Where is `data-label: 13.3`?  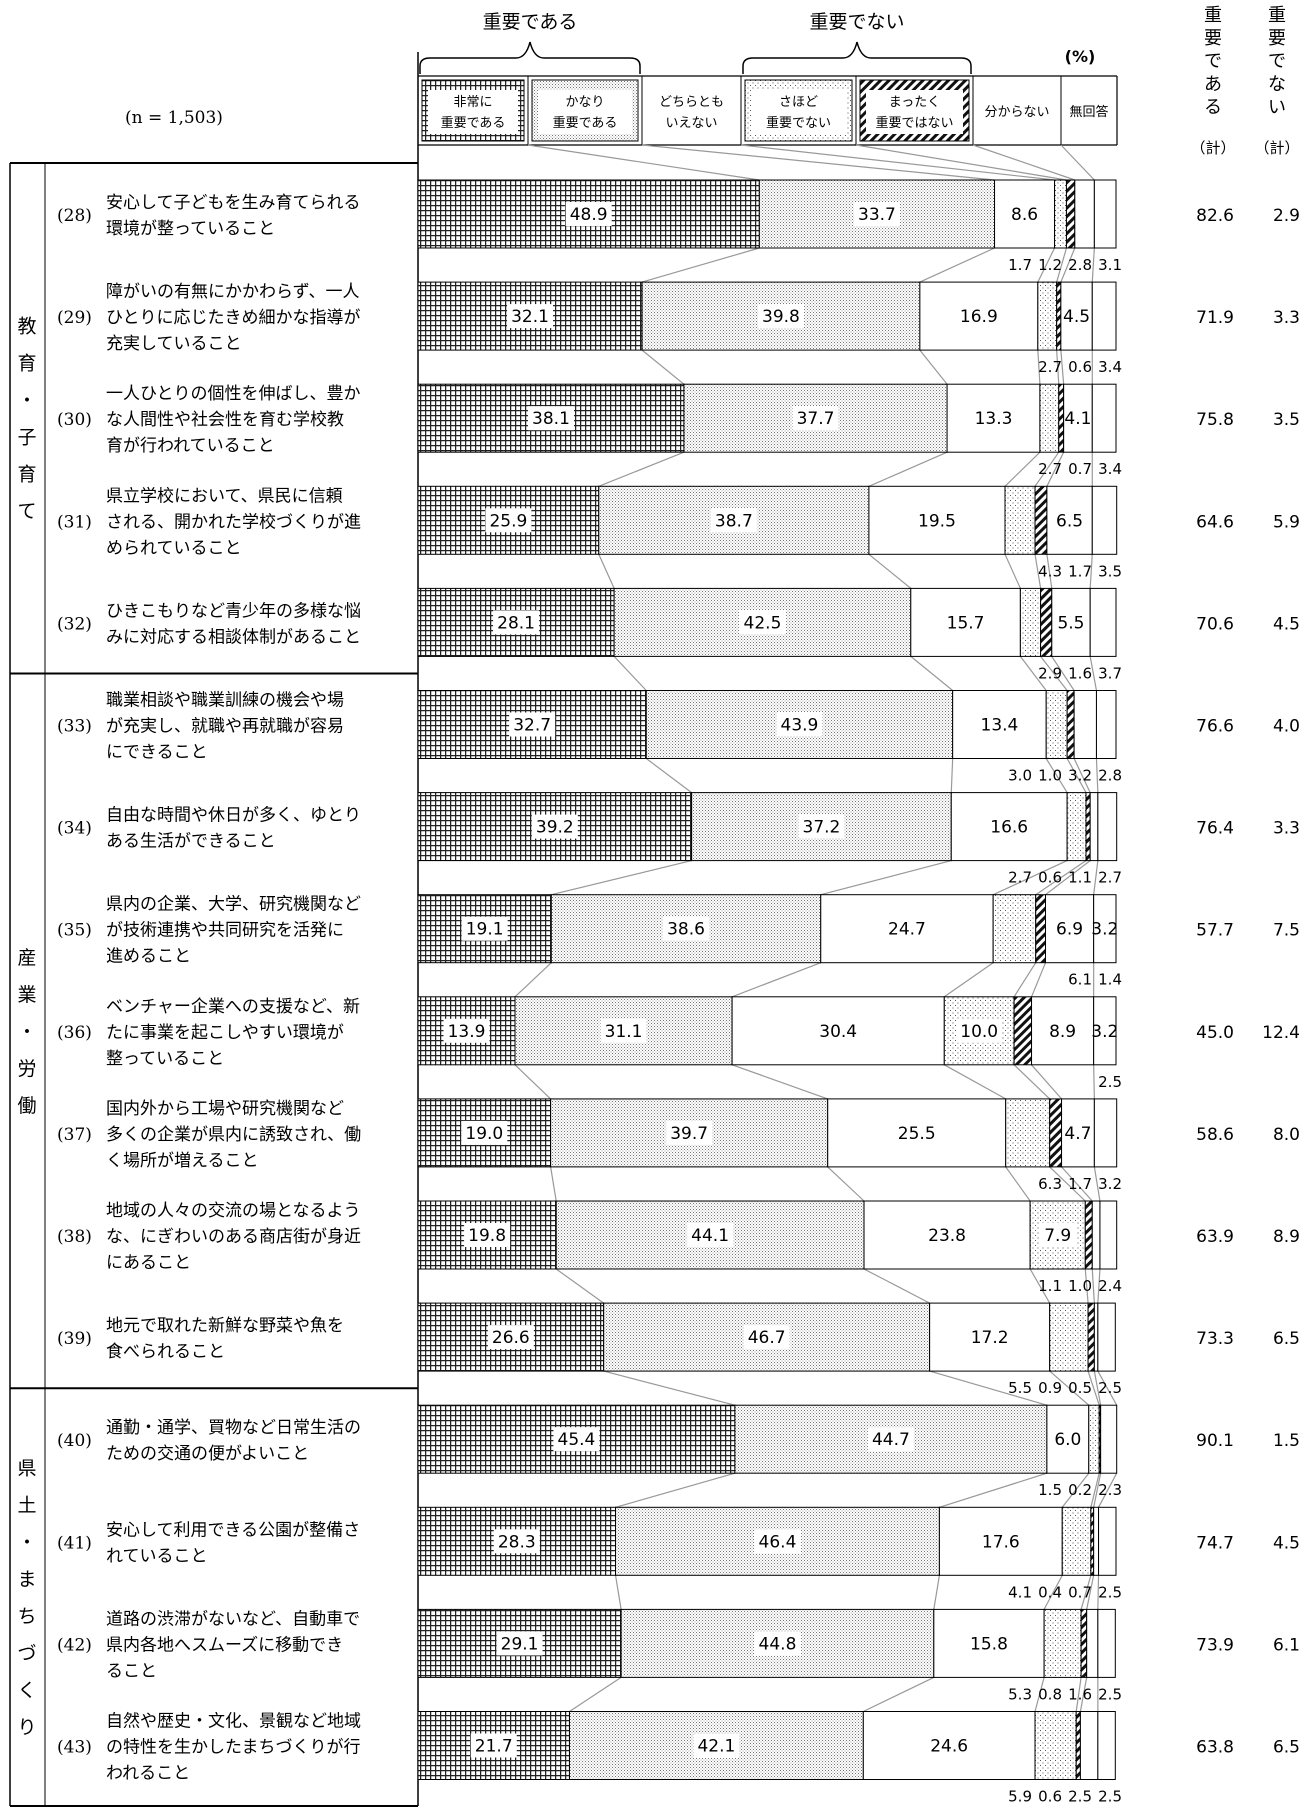 data-label: 13.3 is located at coordinates (994, 419).